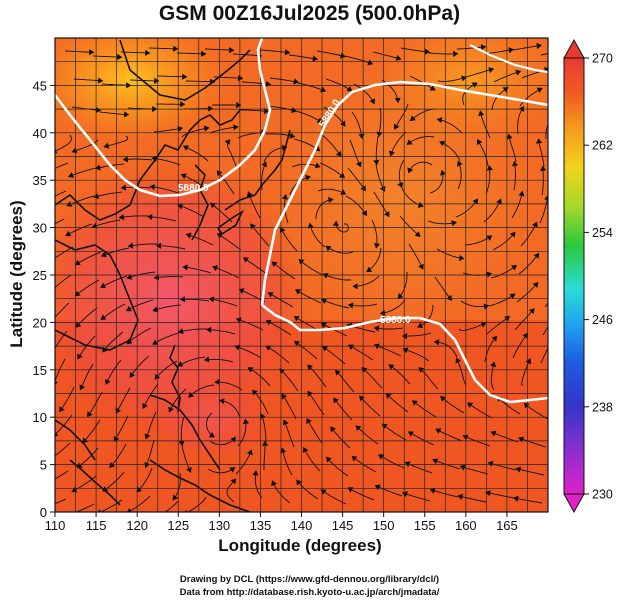 Image resolution: width=619 pixels, height=605 pixels. What do you see at coordinates (137, 525) in the screenshot?
I see `x-tick-label: 120` at bounding box center [137, 525].